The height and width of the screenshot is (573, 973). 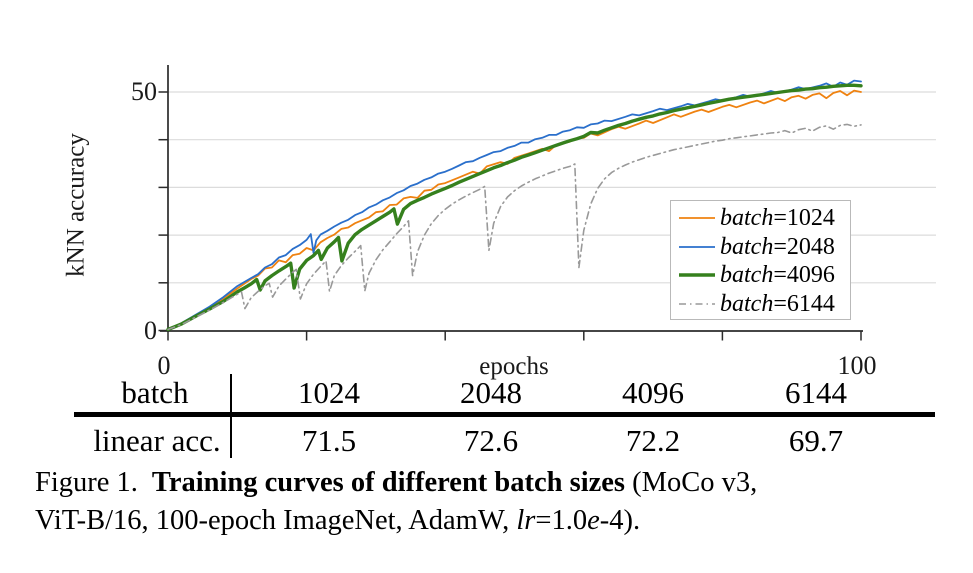 What do you see at coordinates (388, 482) in the screenshot?
I see `caption-bold-title: Training curves of different batch sizes` at bounding box center [388, 482].